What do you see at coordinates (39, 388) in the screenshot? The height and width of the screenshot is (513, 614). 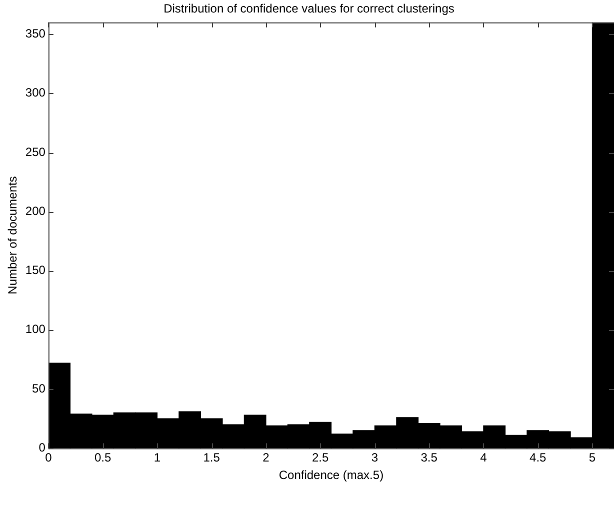 I see `y-tick-label: 50` at bounding box center [39, 388].